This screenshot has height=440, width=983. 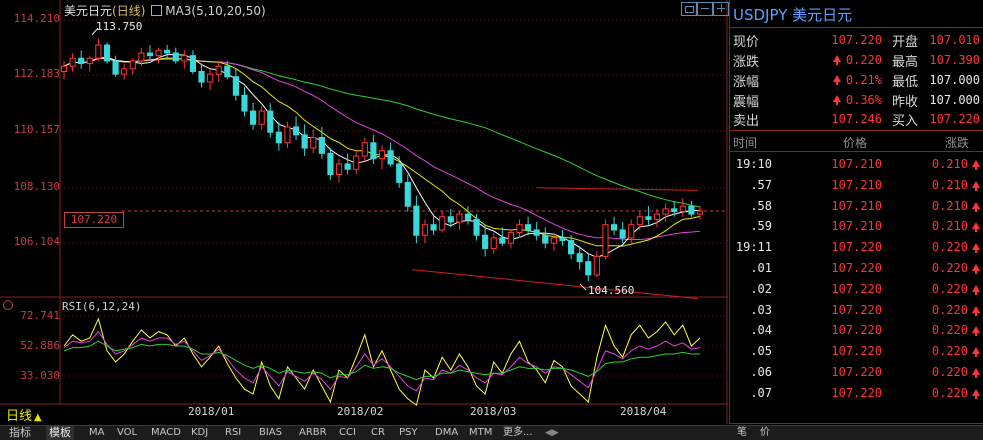 What do you see at coordinates (8, 305) in the screenshot?
I see `rsi-settings-icon` at bounding box center [8, 305].